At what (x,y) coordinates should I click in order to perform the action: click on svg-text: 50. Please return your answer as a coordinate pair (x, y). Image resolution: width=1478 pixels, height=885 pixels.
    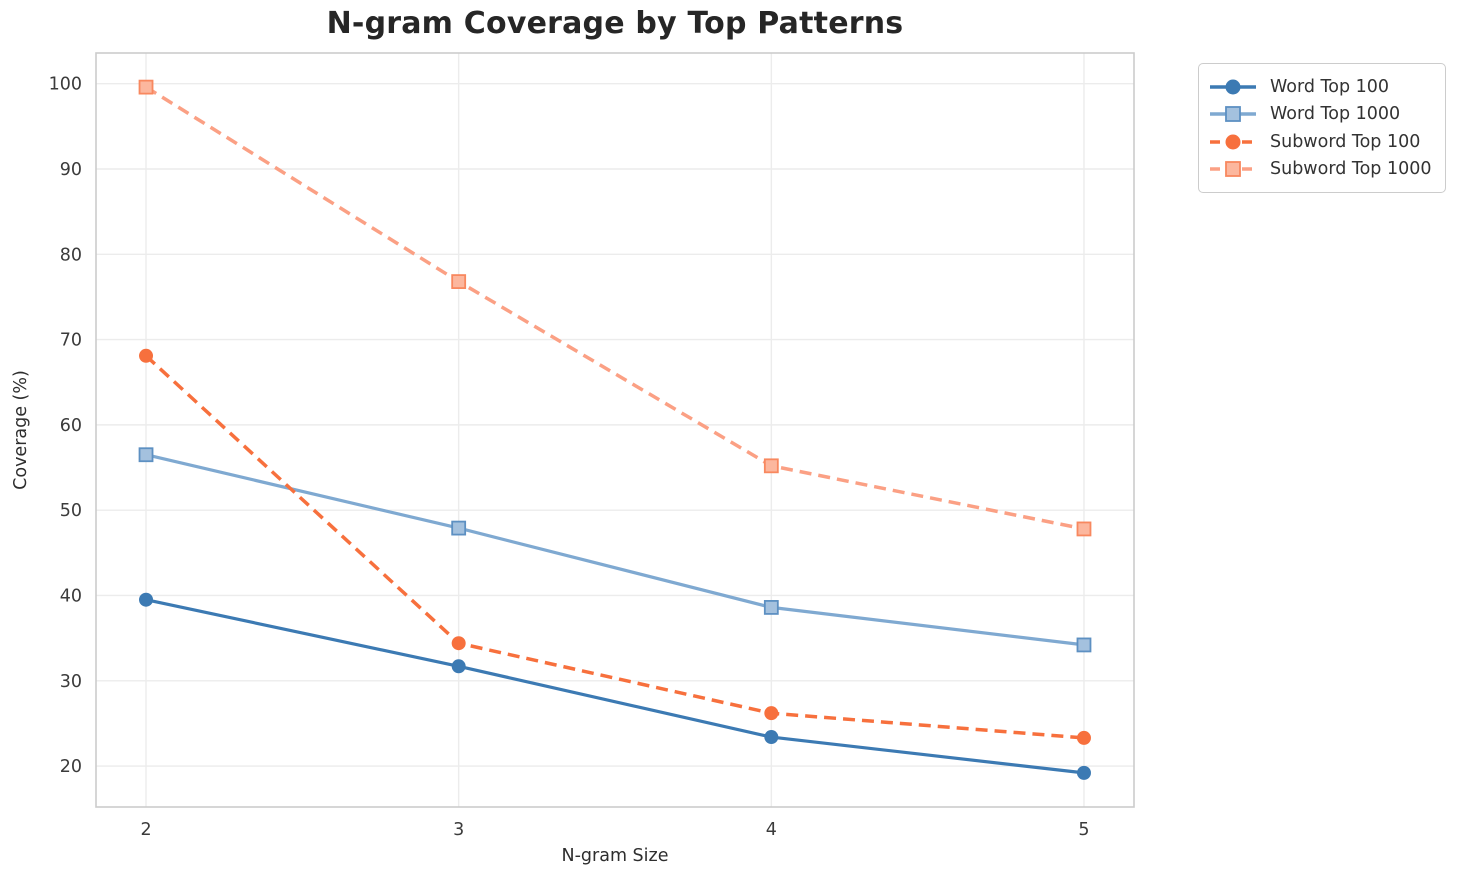
    Looking at the image, I should click on (71, 511).